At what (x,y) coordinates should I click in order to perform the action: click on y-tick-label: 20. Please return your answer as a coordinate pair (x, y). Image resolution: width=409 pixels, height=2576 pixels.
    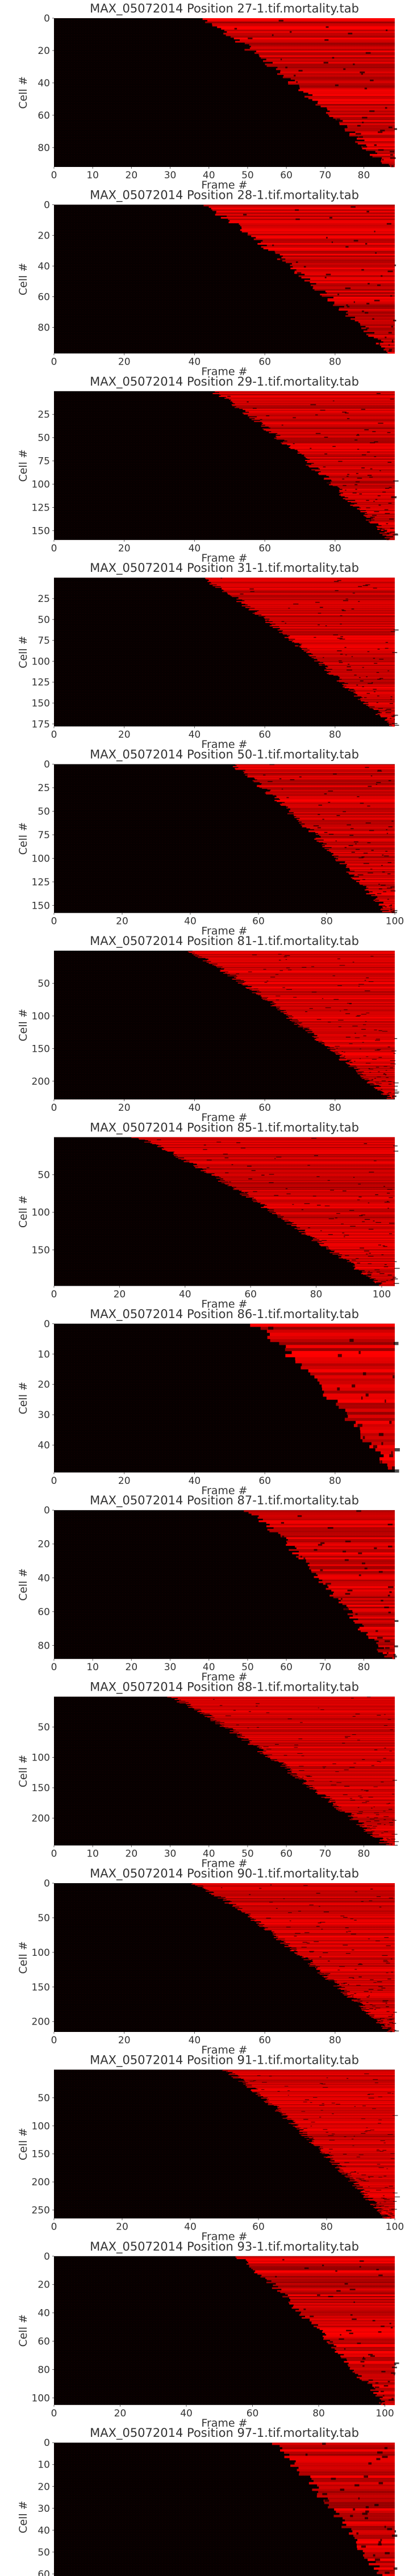
    Looking at the image, I should click on (43, 235).